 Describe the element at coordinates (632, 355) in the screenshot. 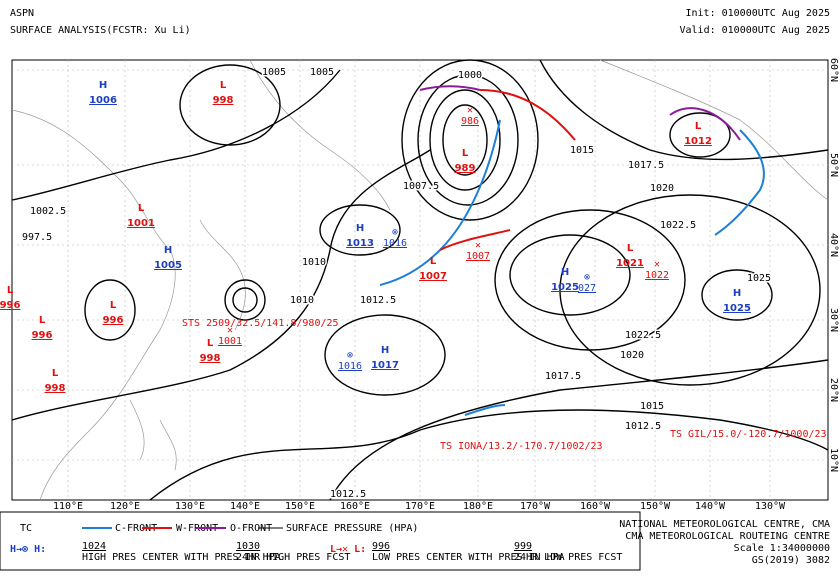

I see `isobar-label: 1020` at that location.